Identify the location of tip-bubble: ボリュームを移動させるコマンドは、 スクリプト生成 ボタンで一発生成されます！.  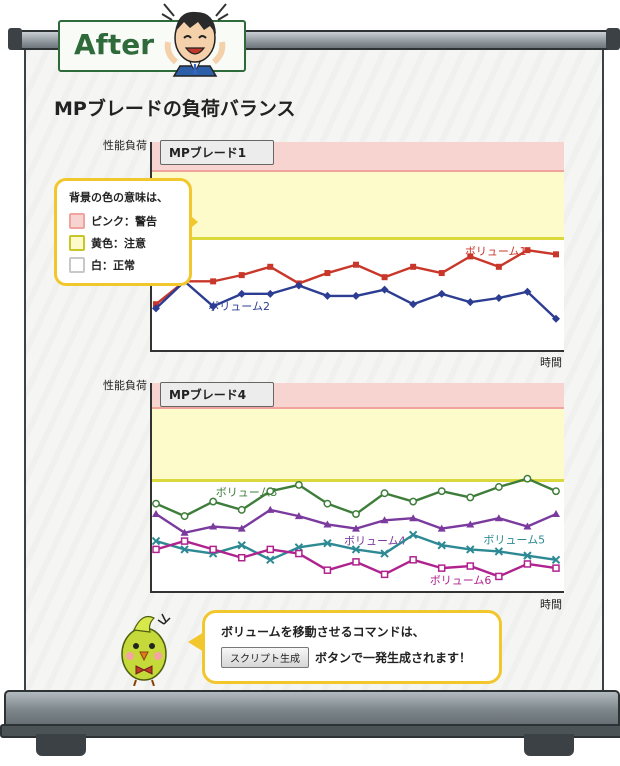
(352, 647).